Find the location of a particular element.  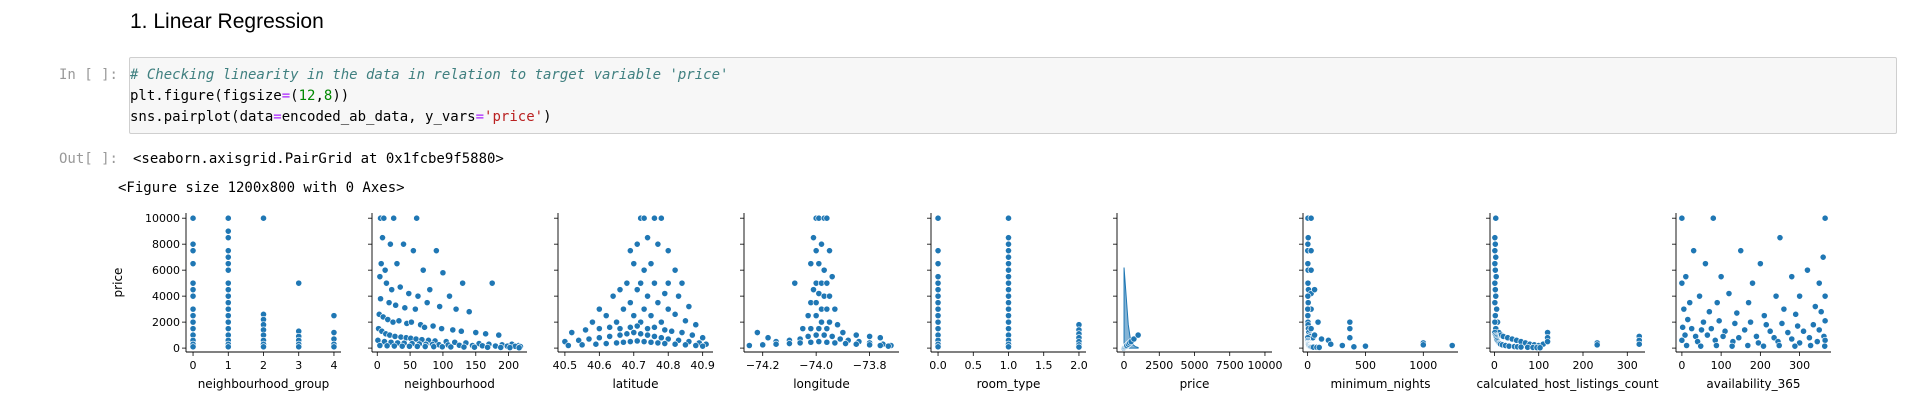

x-tick-label: −74.2 is located at coordinates (763, 365).